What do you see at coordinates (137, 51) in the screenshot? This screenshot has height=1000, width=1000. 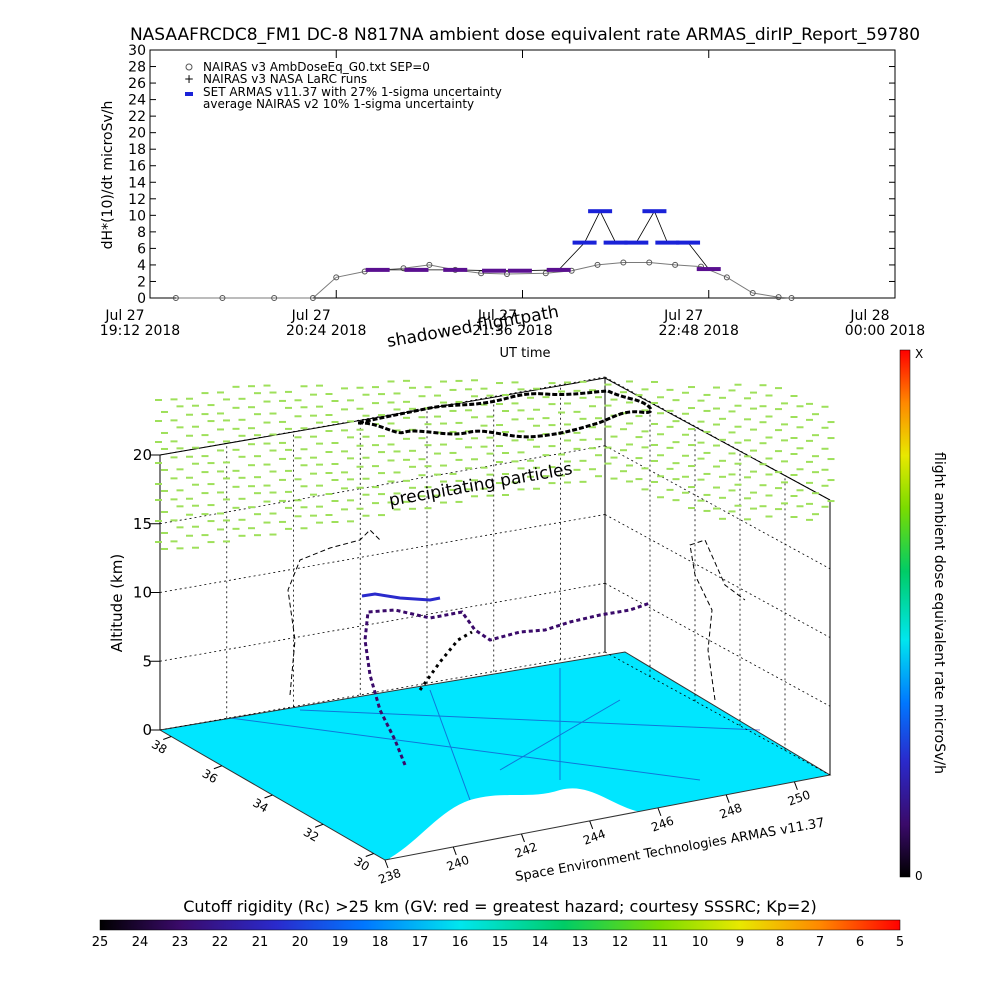 I see `top-y-tick-label: 30` at bounding box center [137, 51].